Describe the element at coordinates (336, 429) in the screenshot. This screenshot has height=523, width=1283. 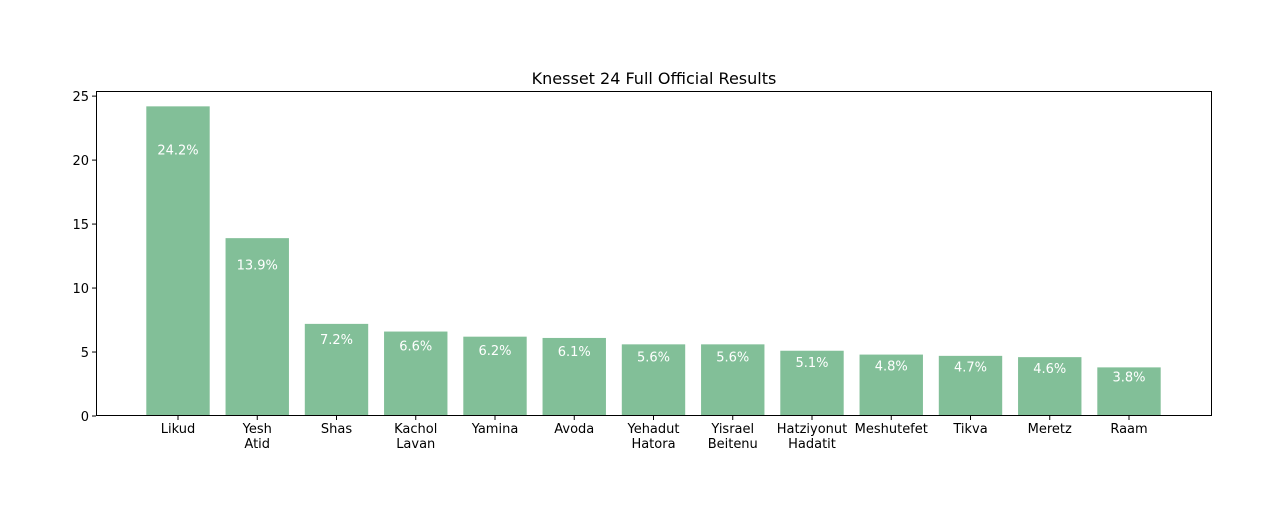
I see `x-tick-label: Shas` at that location.